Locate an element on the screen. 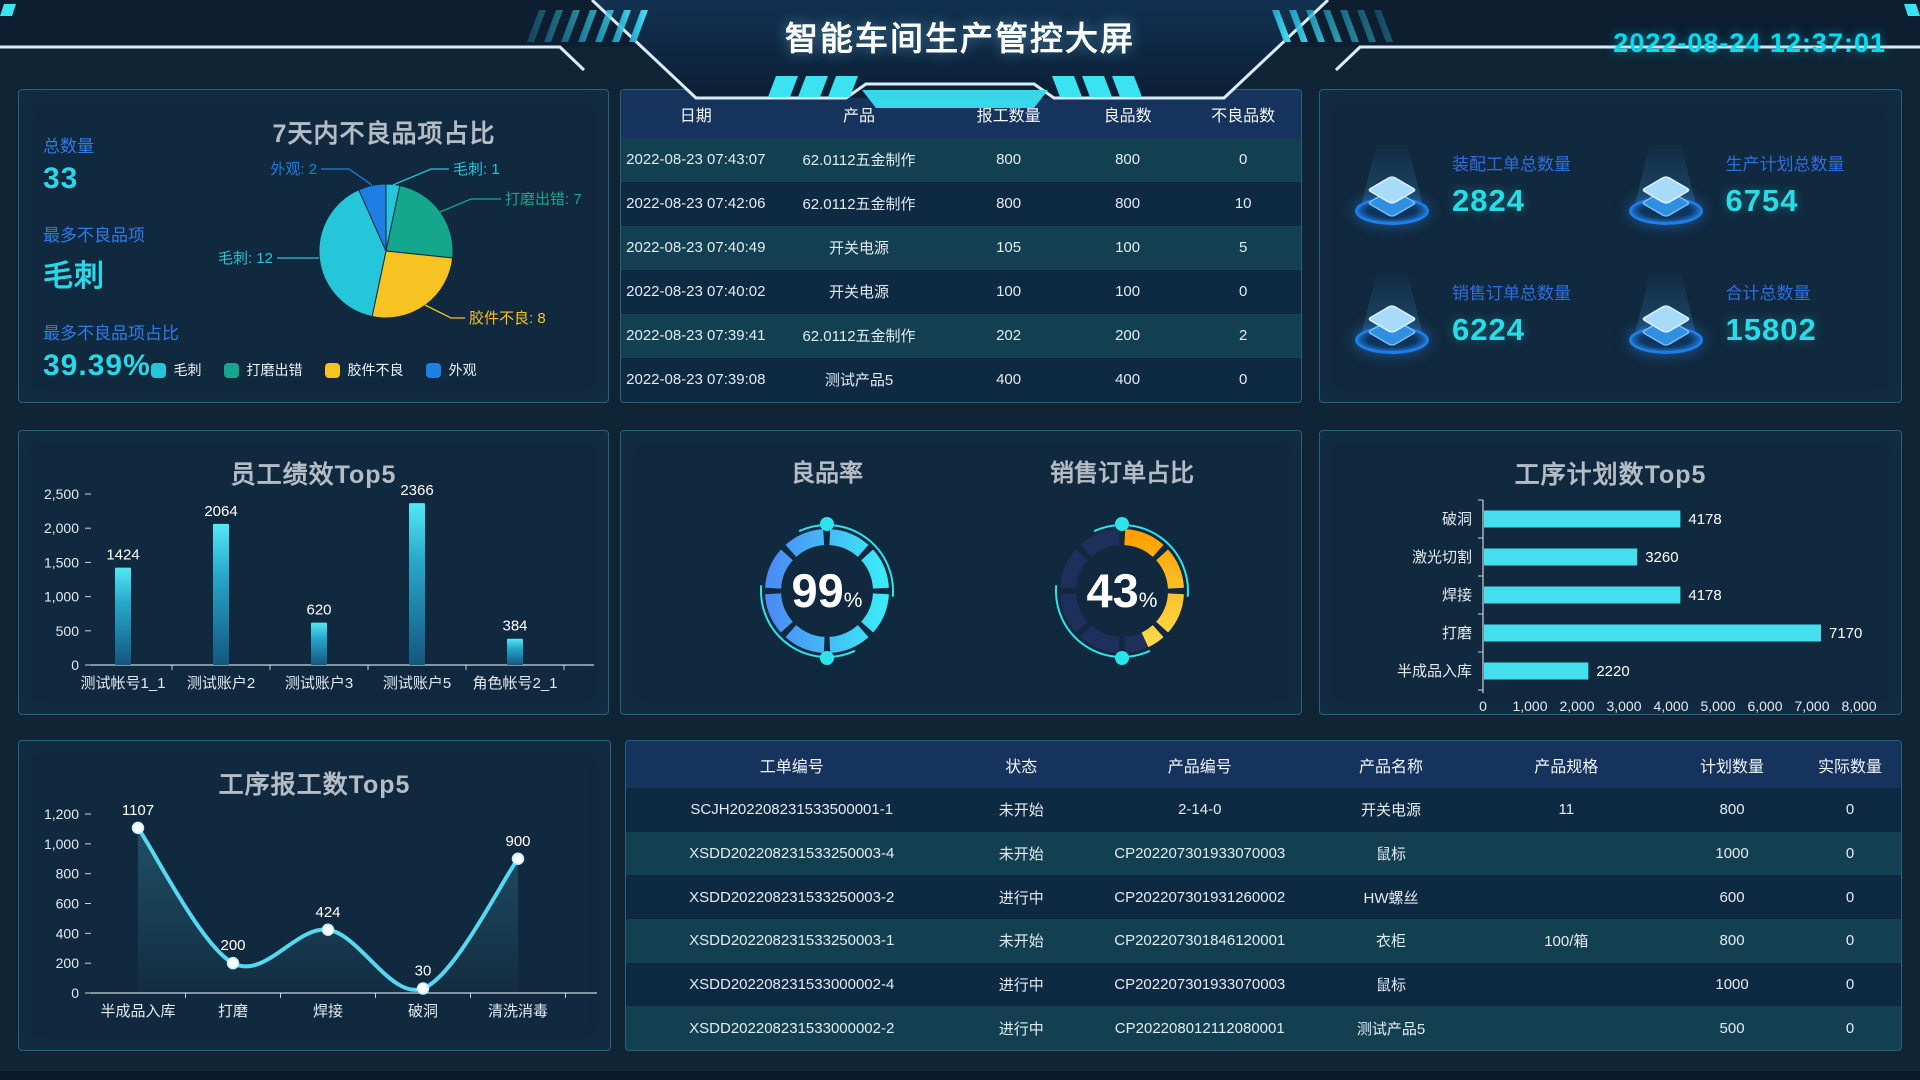 The image size is (1920, 1080). column-header: 产品规格 is located at coordinates (1566, 767).